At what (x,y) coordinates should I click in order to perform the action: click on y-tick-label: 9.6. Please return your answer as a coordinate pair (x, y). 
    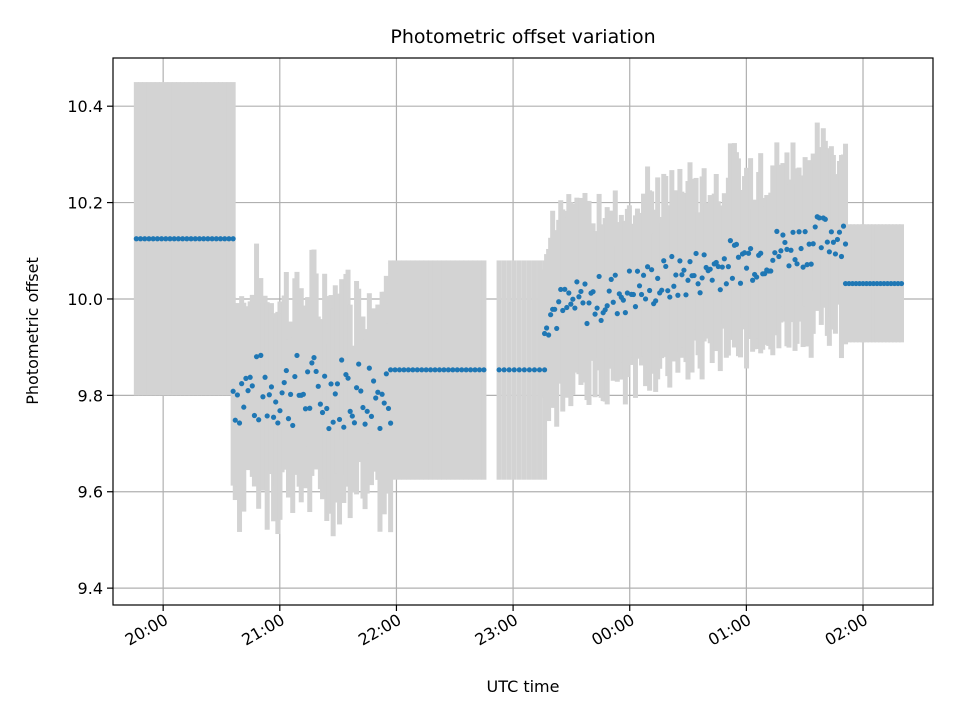
    Looking at the image, I should click on (90, 492).